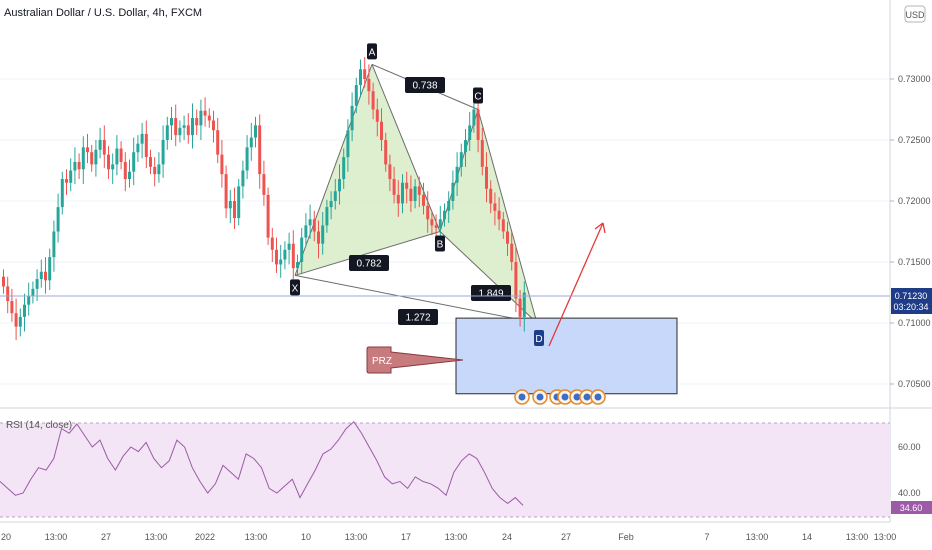 The image size is (932, 550). I want to click on point-label-d: D, so click(538, 339).